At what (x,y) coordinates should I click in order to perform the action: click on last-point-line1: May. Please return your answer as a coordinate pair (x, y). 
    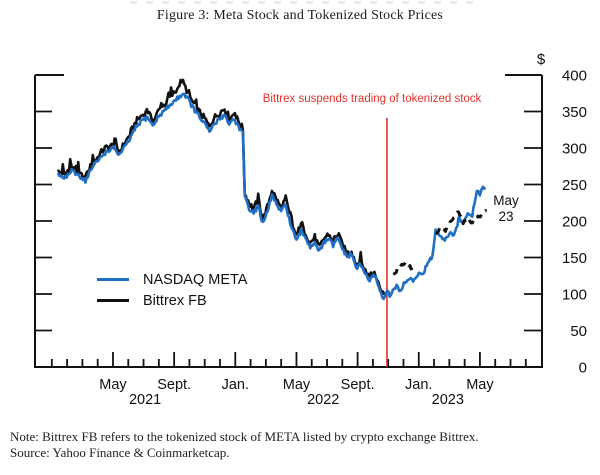
    Looking at the image, I should click on (506, 200).